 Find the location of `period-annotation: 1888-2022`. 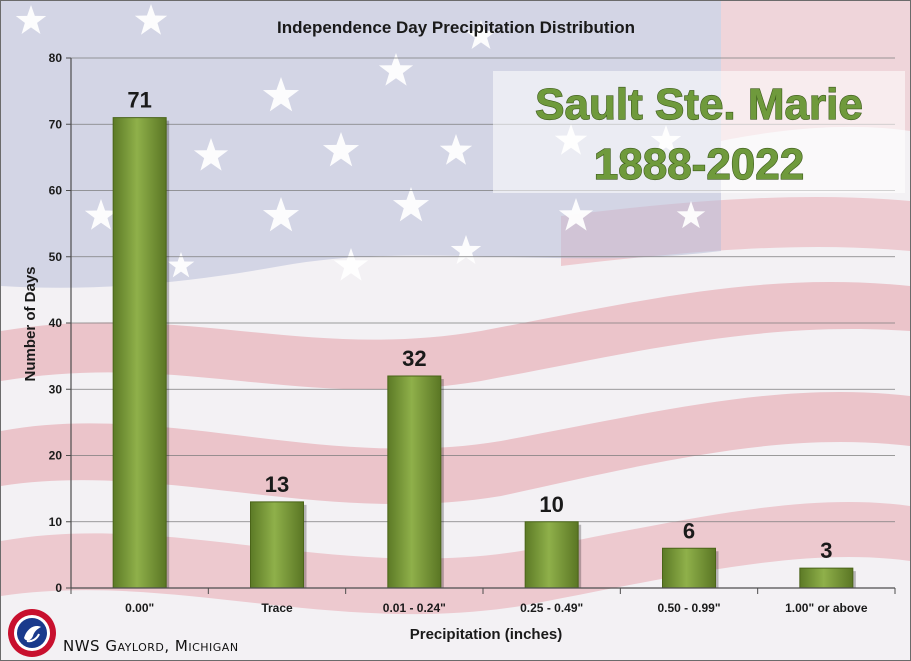

period-annotation: 1888-2022 is located at coordinates (699, 164).